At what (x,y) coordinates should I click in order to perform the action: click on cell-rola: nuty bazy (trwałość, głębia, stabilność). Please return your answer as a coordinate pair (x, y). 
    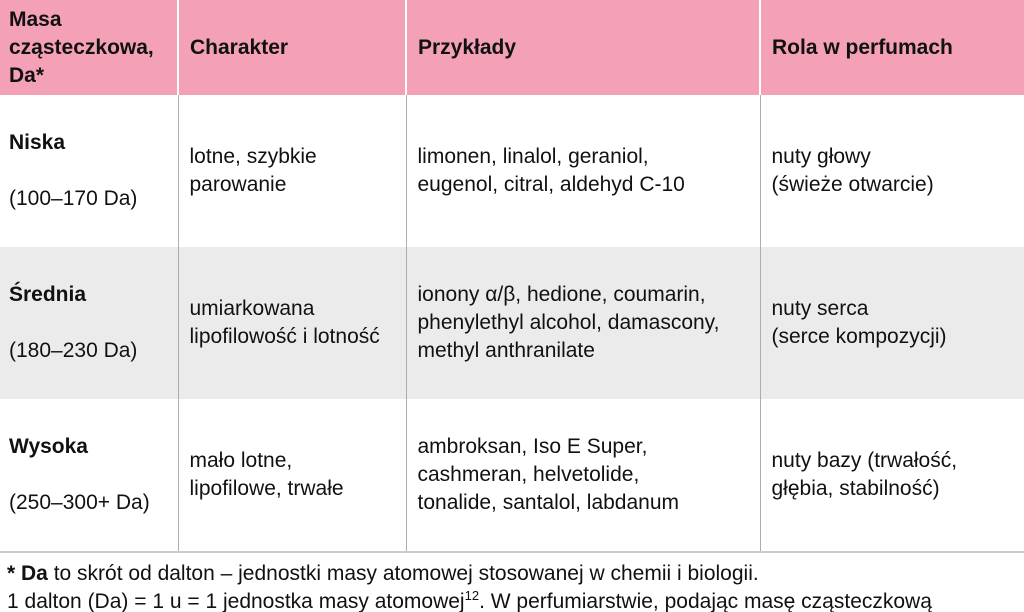
    Looking at the image, I should click on (892, 476).